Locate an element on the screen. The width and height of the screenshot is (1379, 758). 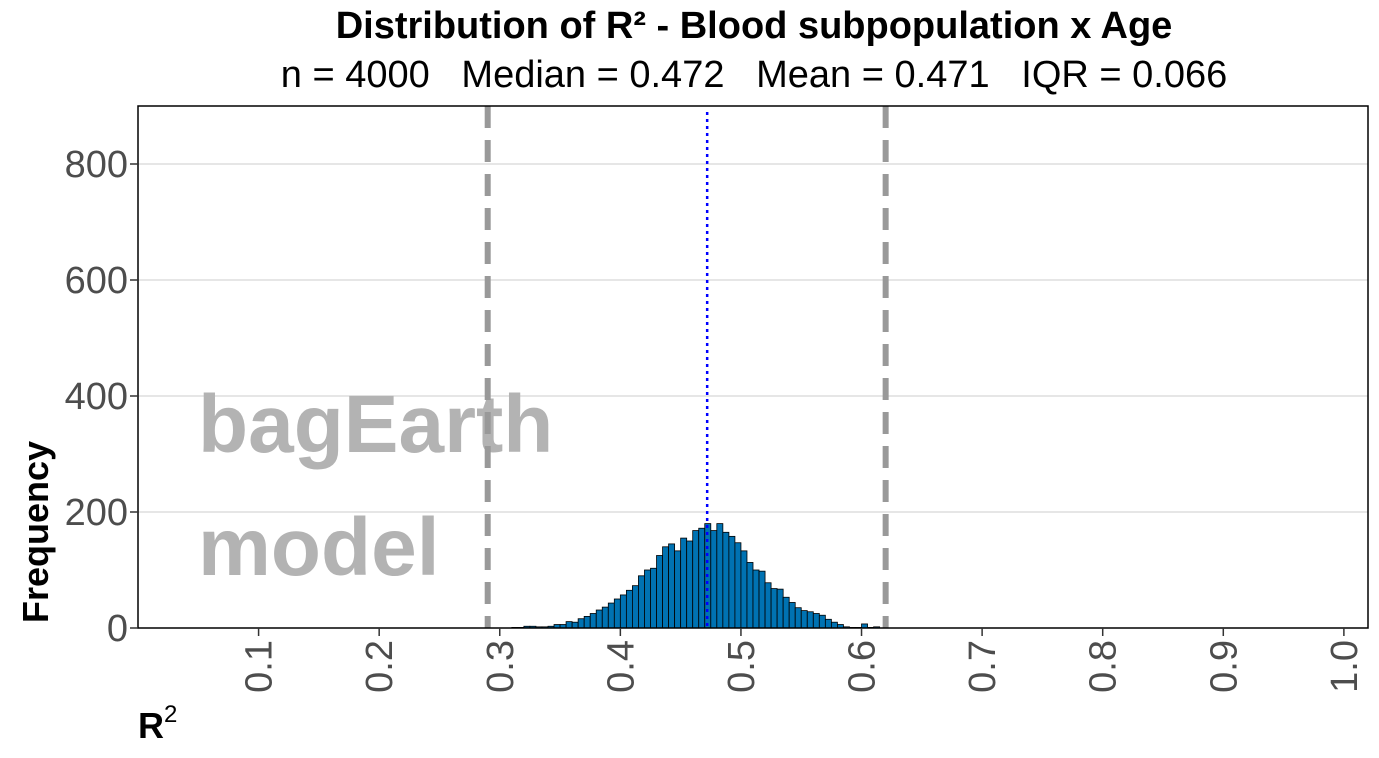
y-tick-label: 600 is located at coordinates (96, 281).